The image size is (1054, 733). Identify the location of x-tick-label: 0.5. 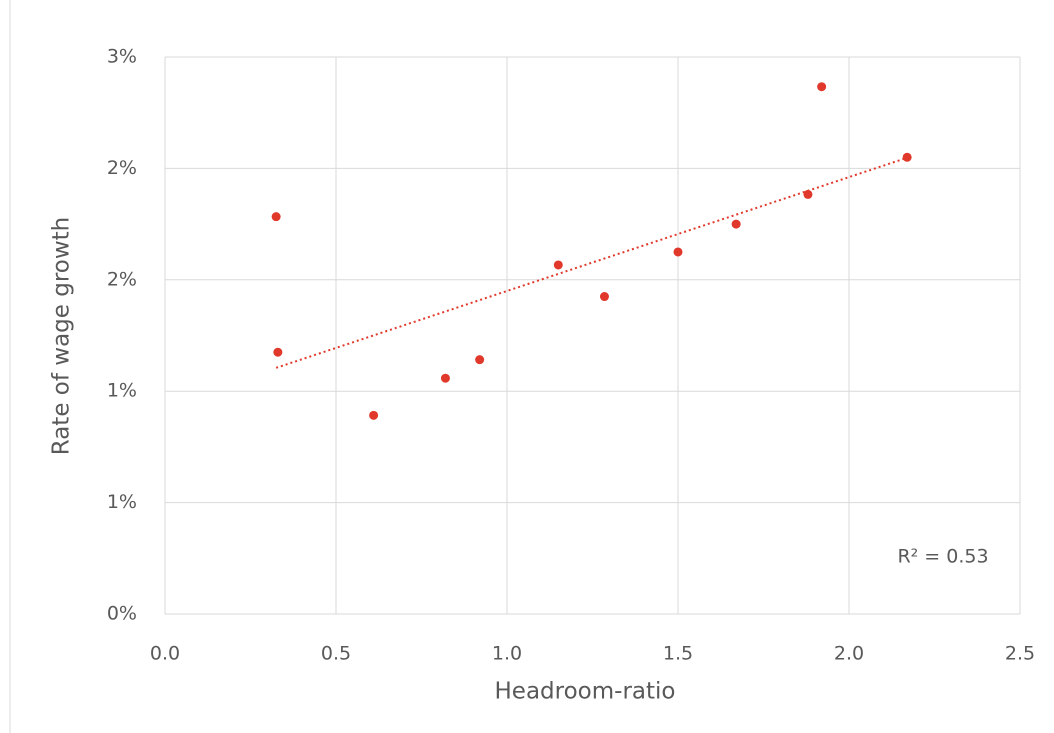
(336, 654).